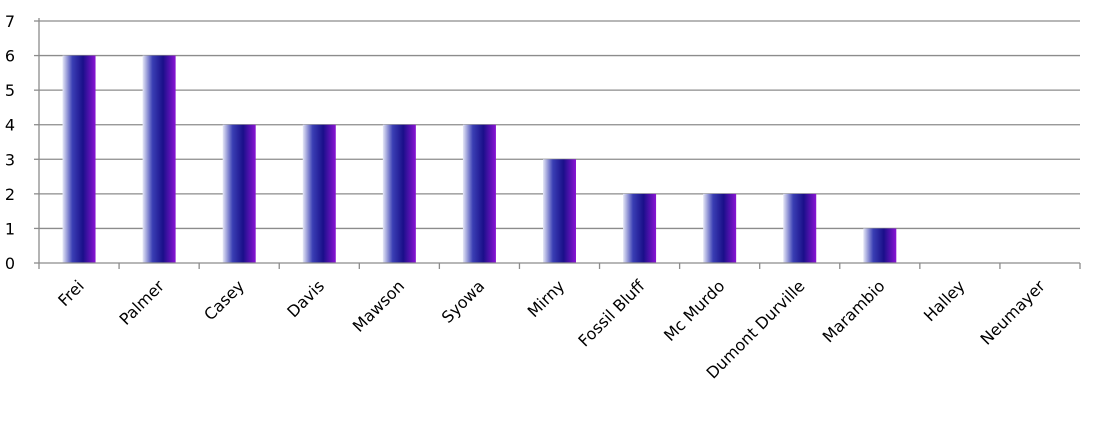  What do you see at coordinates (224, 300) in the screenshot?
I see `x-tick-label: Casey` at bounding box center [224, 300].